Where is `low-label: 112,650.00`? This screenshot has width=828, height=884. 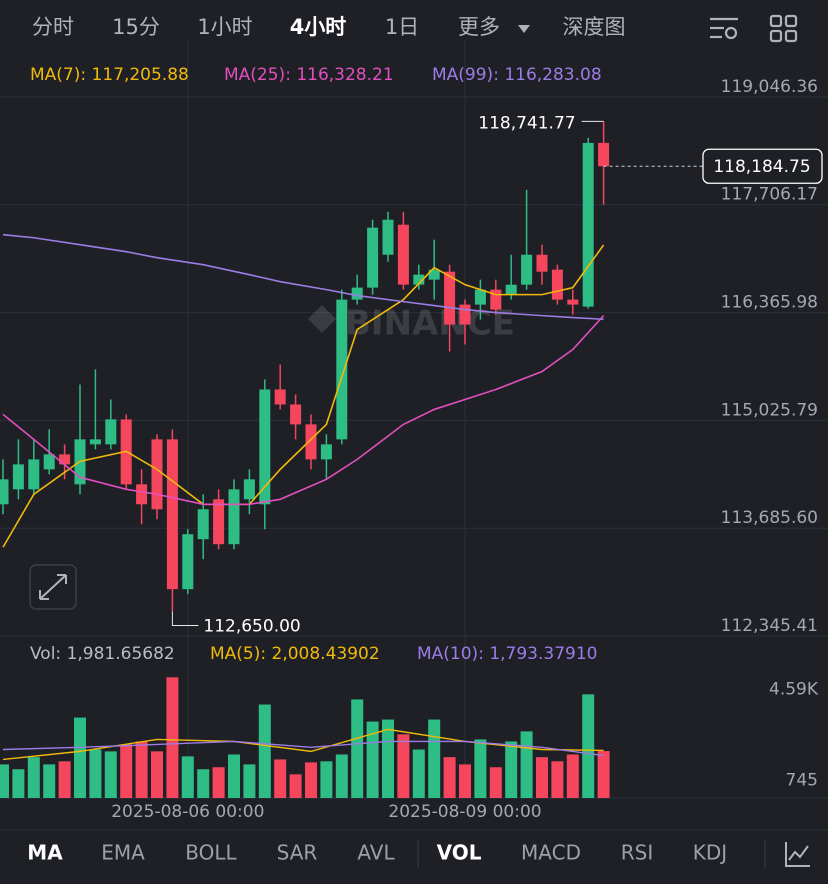 low-label: 112,650.00 is located at coordinates (251, 627).